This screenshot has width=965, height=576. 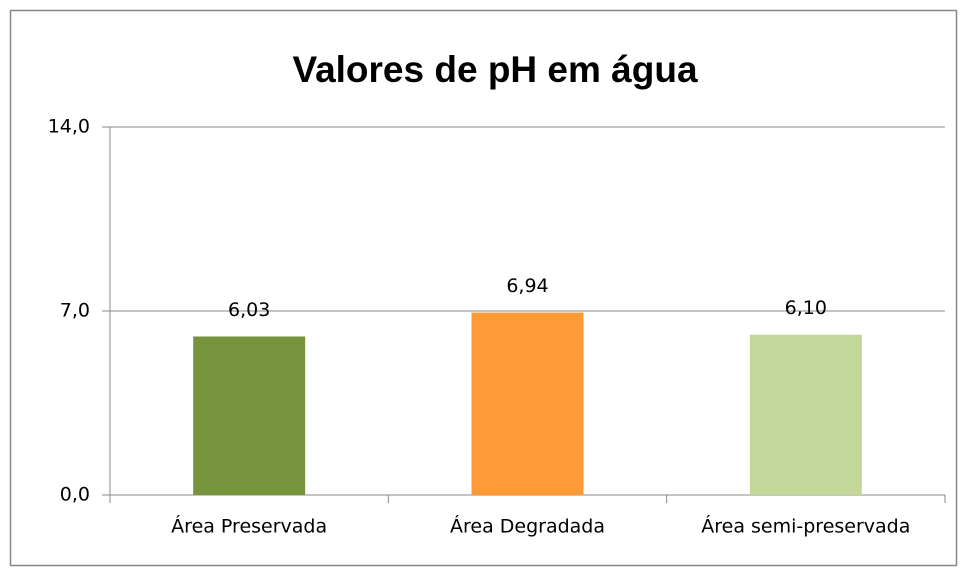 What do you see at coordinates (527, 526) in the screenshot?
I see `x-tick-label: Área Degradada` at bounding box center [527, 526].